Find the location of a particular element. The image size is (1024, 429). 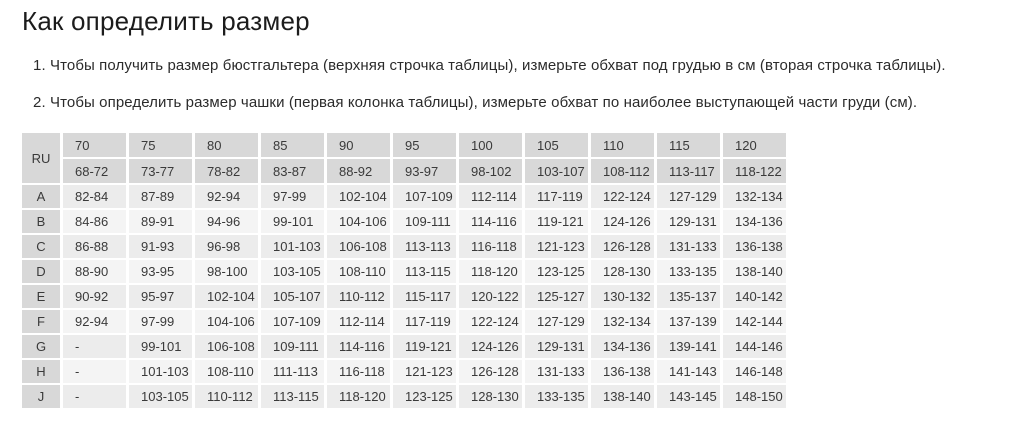

value-cell: 113-113 is located at coordinates (424, 246).